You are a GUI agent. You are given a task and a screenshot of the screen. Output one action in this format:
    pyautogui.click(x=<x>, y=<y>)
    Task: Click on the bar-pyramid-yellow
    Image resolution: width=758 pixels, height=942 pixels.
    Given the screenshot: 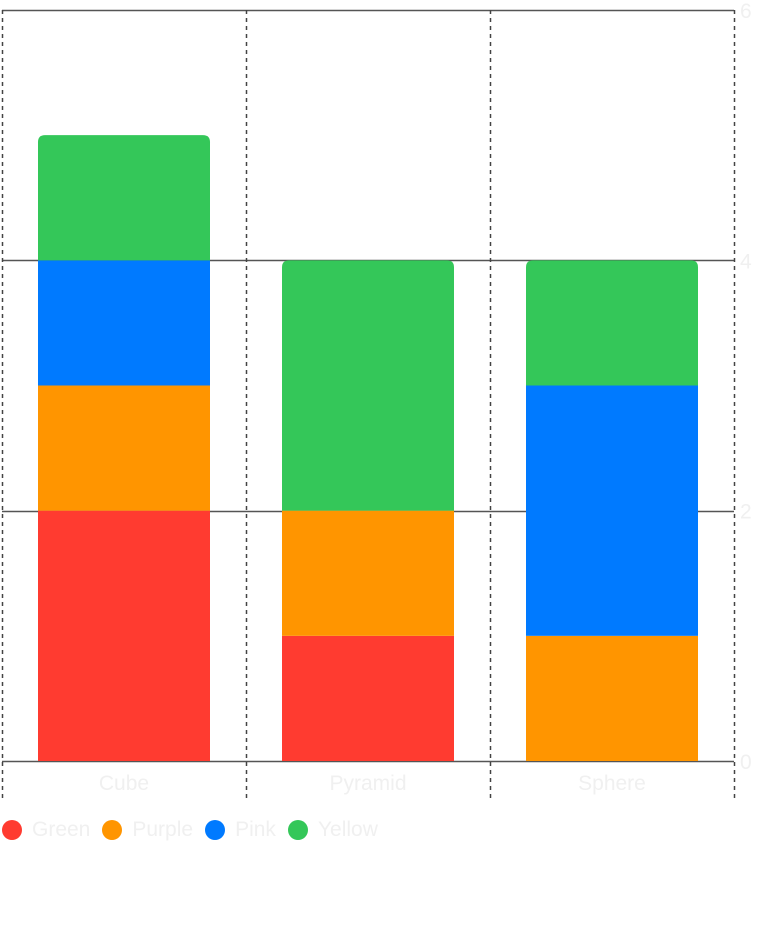 What is the action you would take?
    pyautogui.click(x=368, y=385)
    